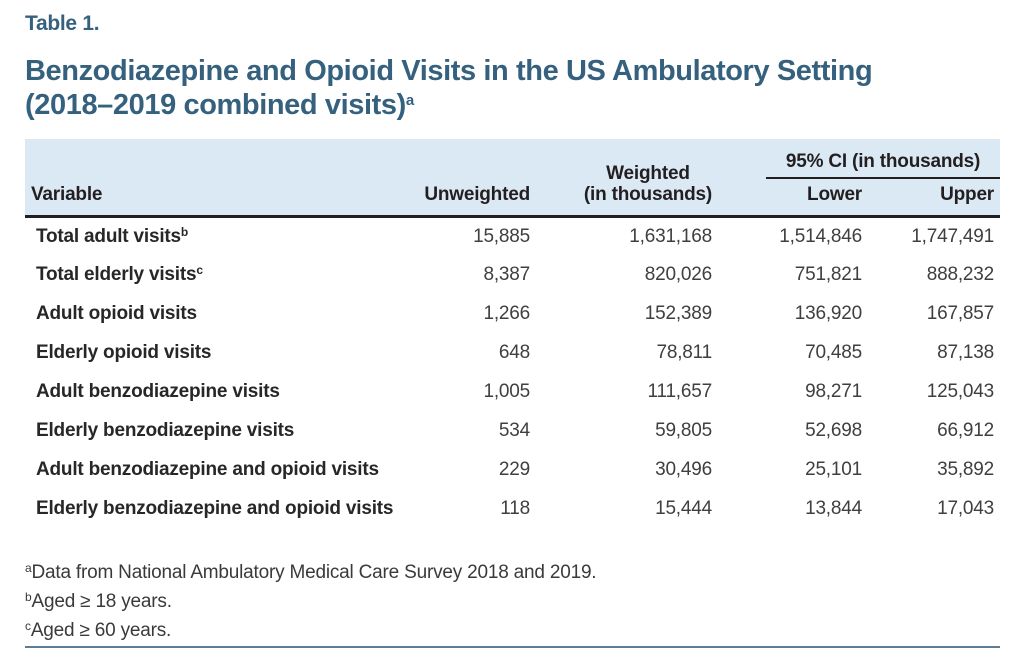 The height and width of the screenshot is (658, 1024). What do you see at coordinates (678, 313) in the screenshot?
I see `weighted-value: 152,389` at bounding box center [678, 313].